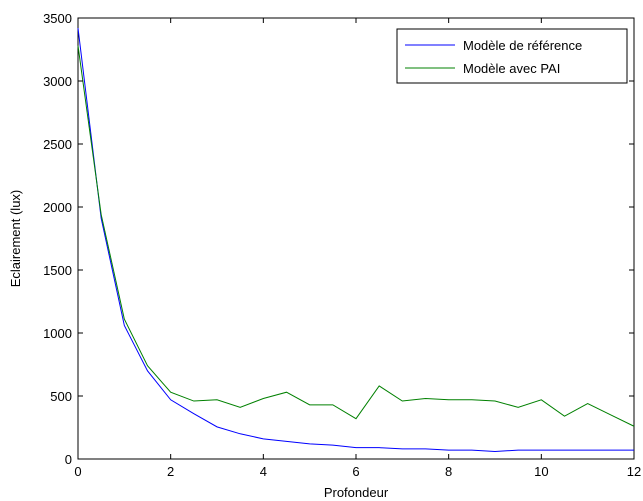 This screenshot has height=501, width=643. What do you see at coordinates (57, 81) in the screenshot?
I see `y-tick-label: 3000` at bounding box center [57, 81].